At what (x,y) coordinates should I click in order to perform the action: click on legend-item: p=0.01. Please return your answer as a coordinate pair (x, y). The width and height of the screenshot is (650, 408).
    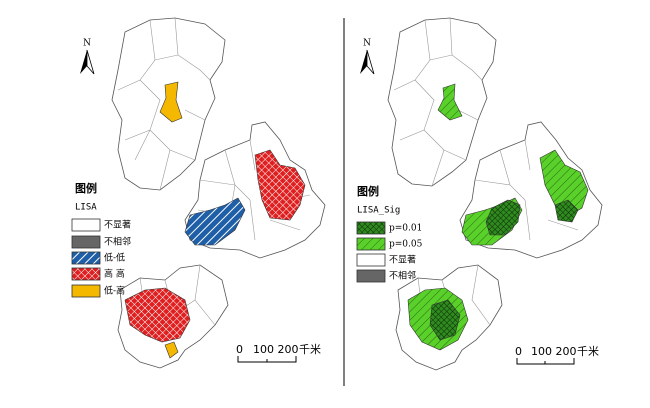
    Looking at the image, I should click on (405, 229).